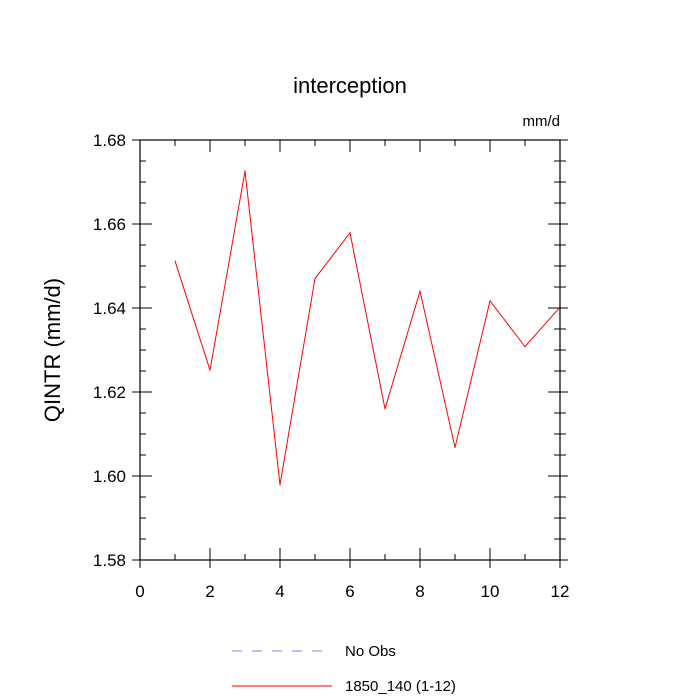 The width and height of the screenshot is (700, 700). Describe the element at coordinates (419, 591) in the screenshot. I see `x-tick-label: 8` at that location.